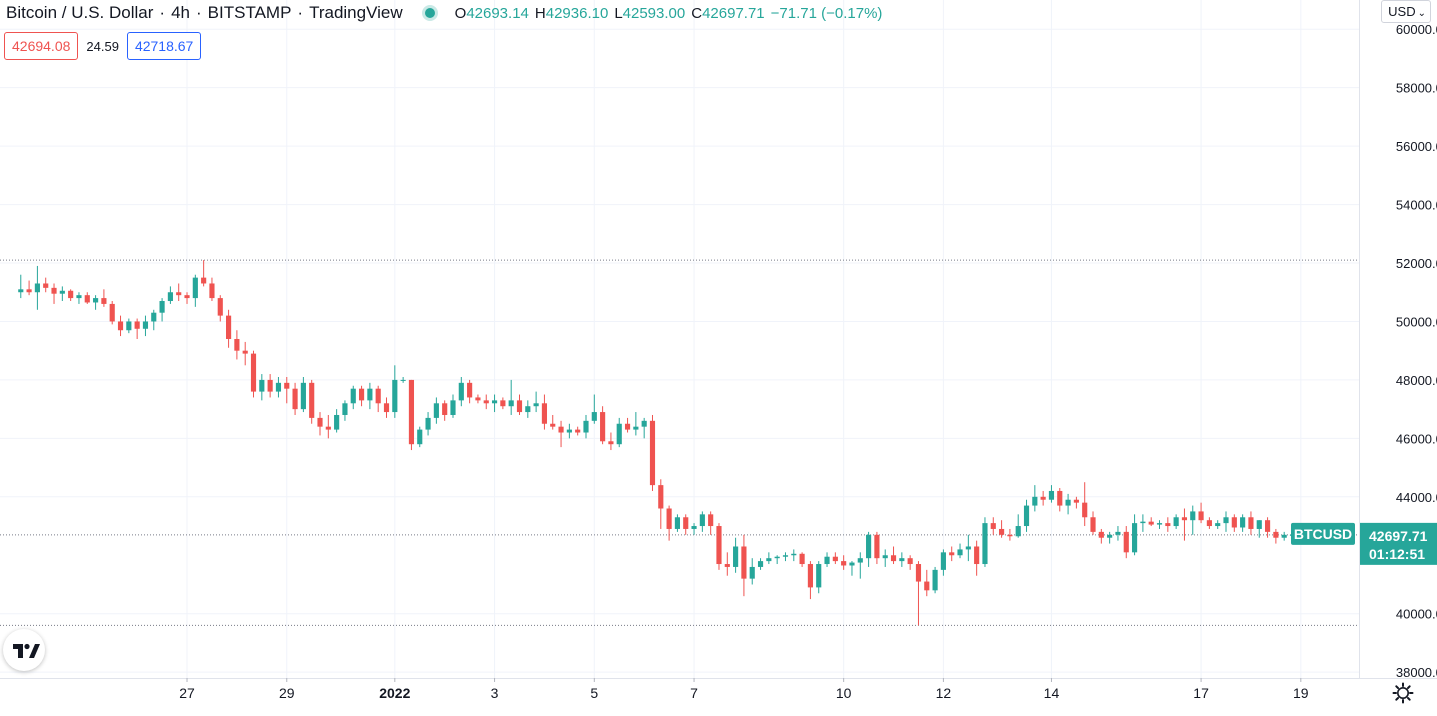  What do you see at coordinates (80, 12) in the screenshot?
I see `symbol-name: Bitcoin / U.S. Dollar` at bounding box center [80, 12].